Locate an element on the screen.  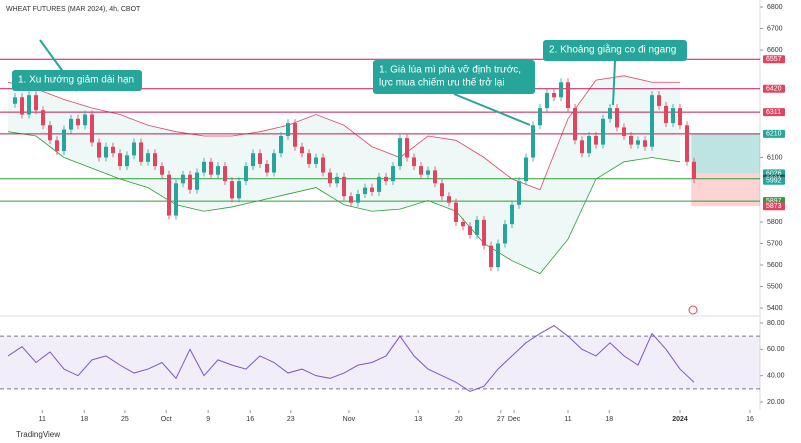
price-badge-label: 5897 is located at coordinates (774, 201).